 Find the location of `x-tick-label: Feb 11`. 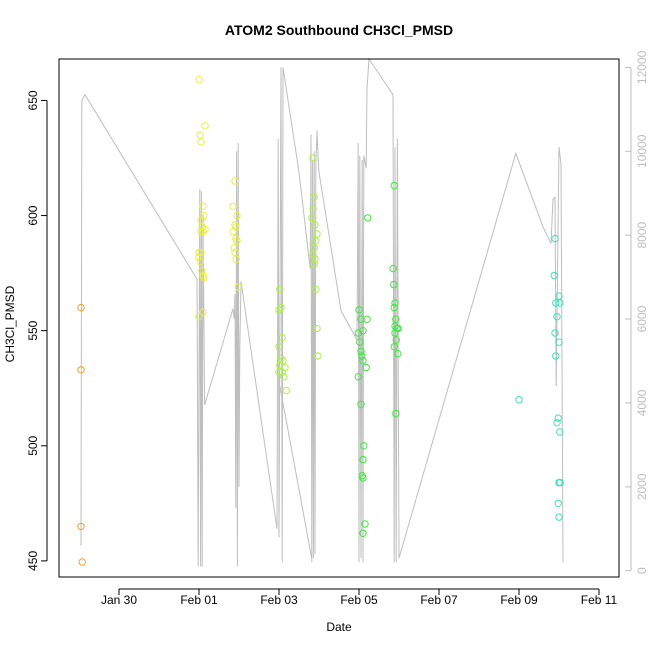

x-tick-label: Feb 11 is located at coordinates (599, 600).